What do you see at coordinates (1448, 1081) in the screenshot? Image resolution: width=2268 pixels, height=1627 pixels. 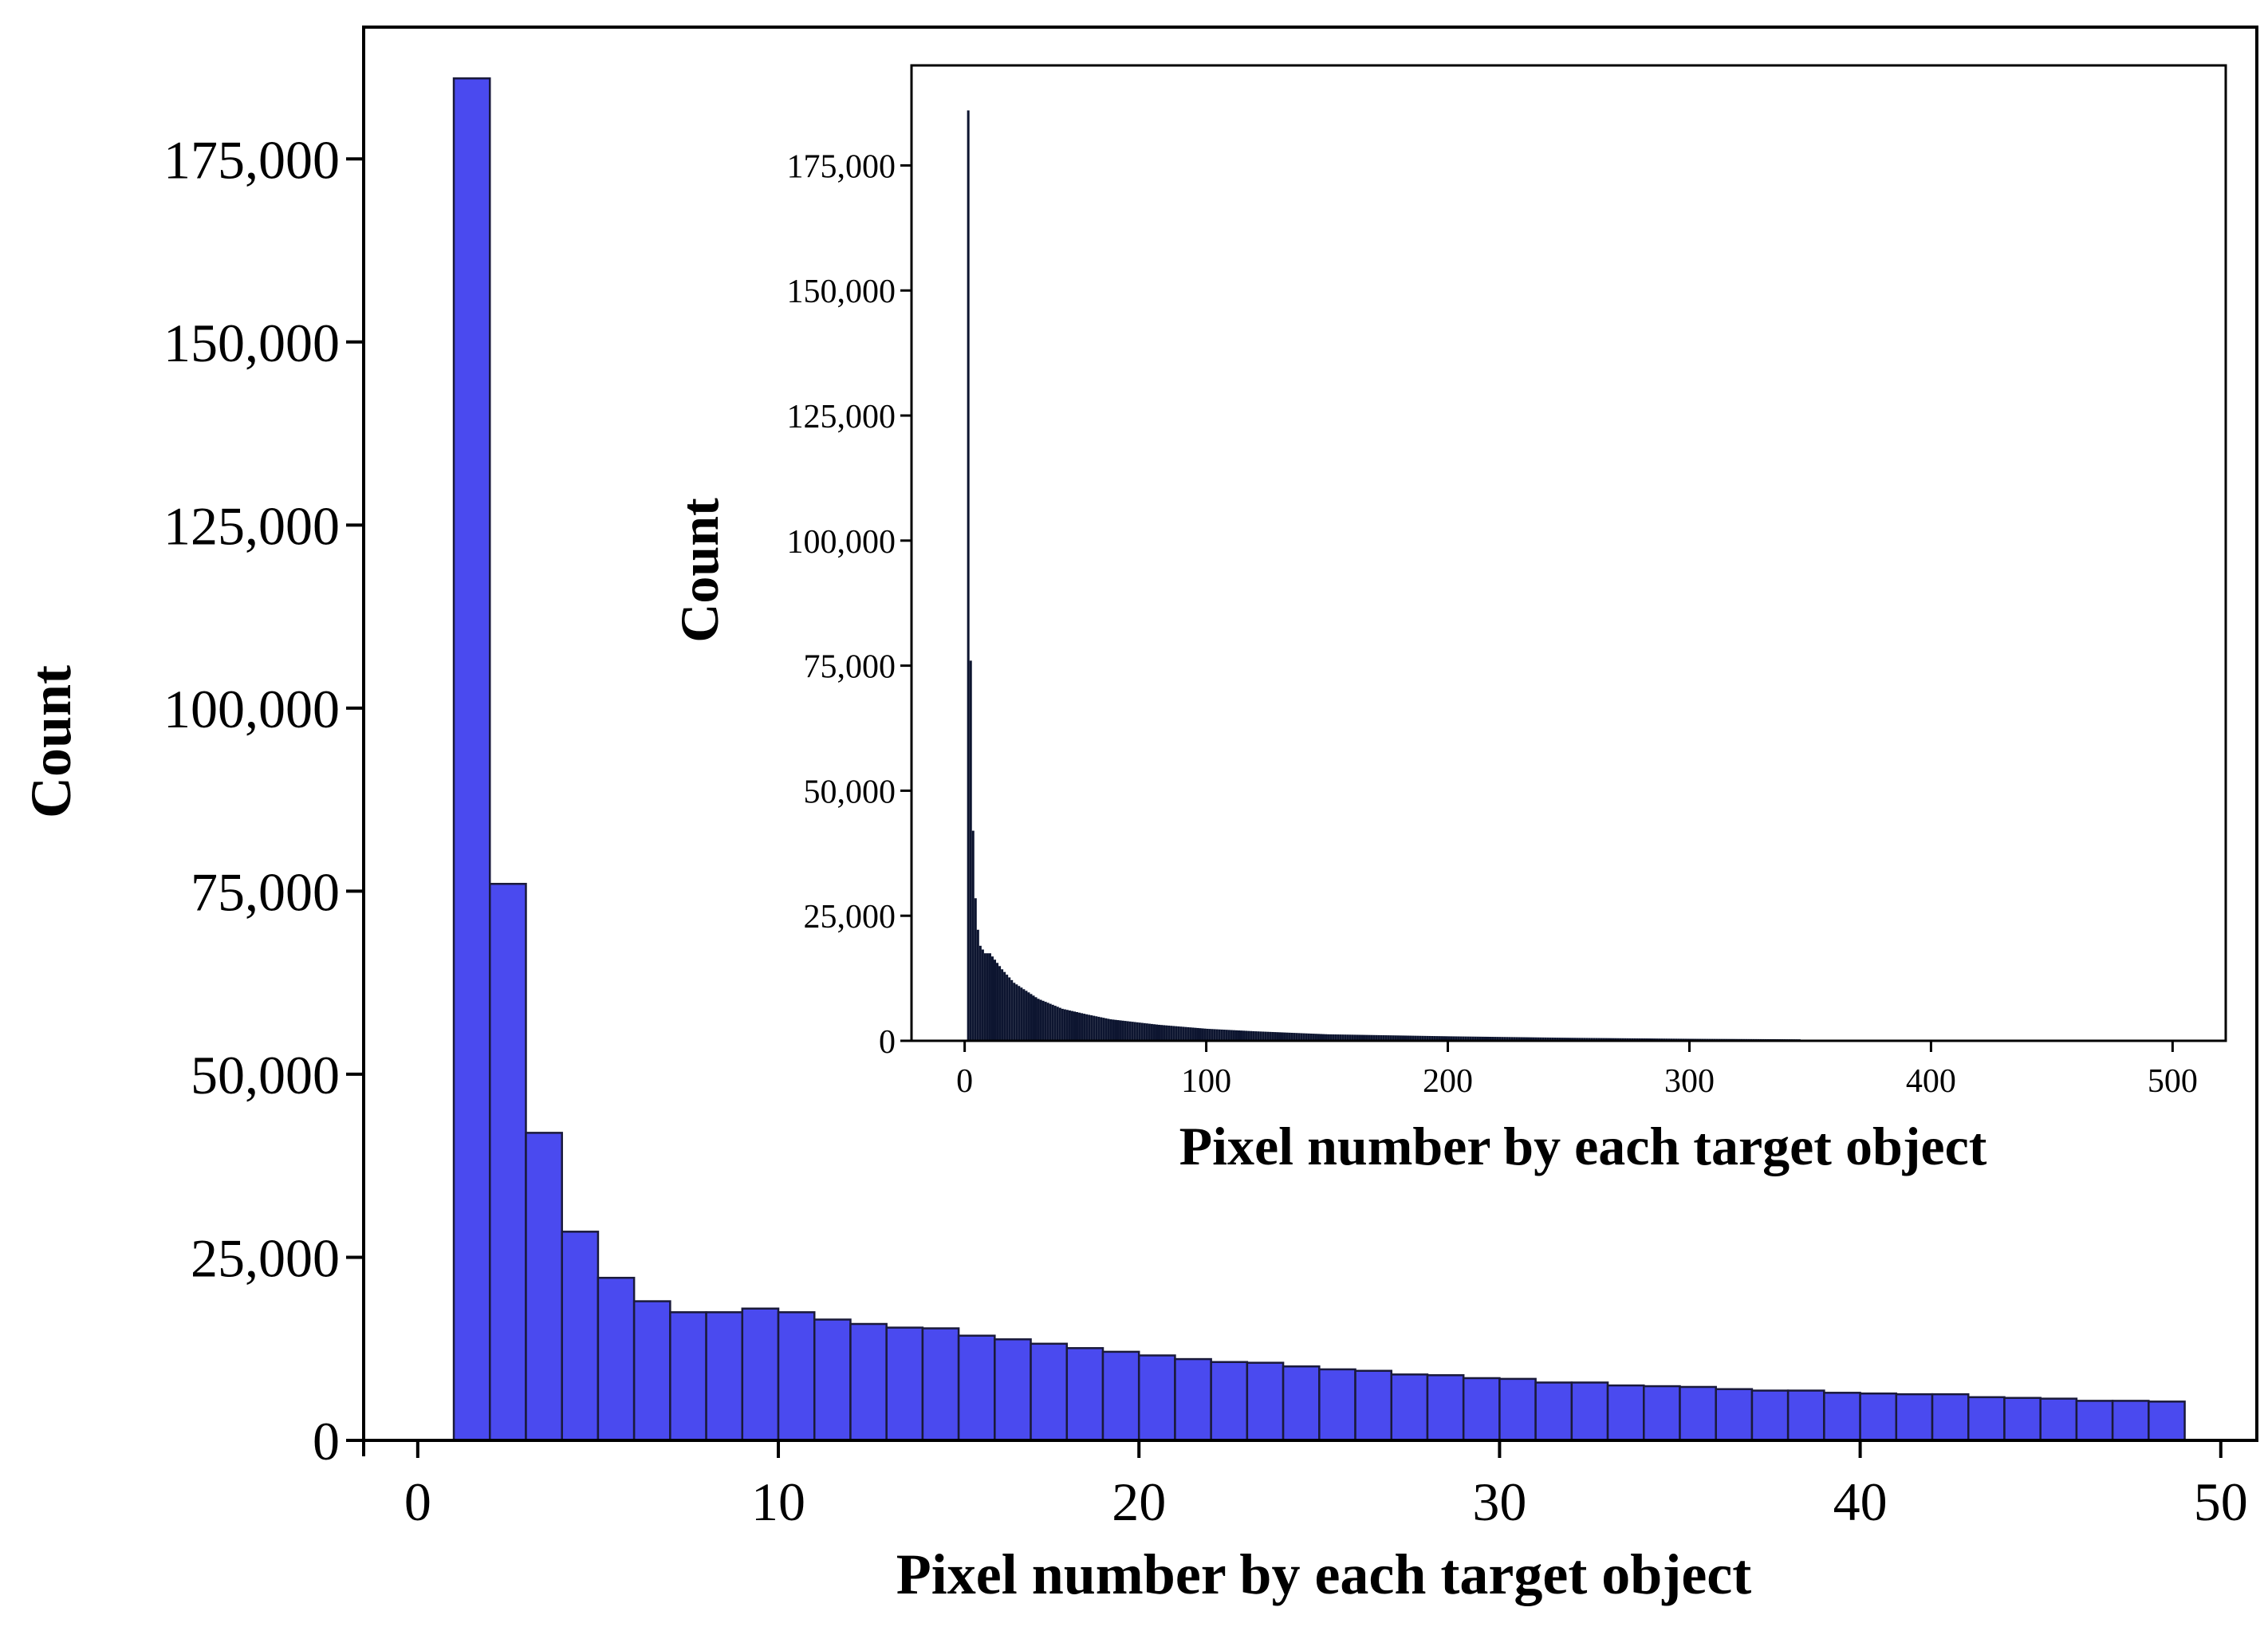 I see `inset-x-tick-label: 200` at bounding box center [1448, 1081].